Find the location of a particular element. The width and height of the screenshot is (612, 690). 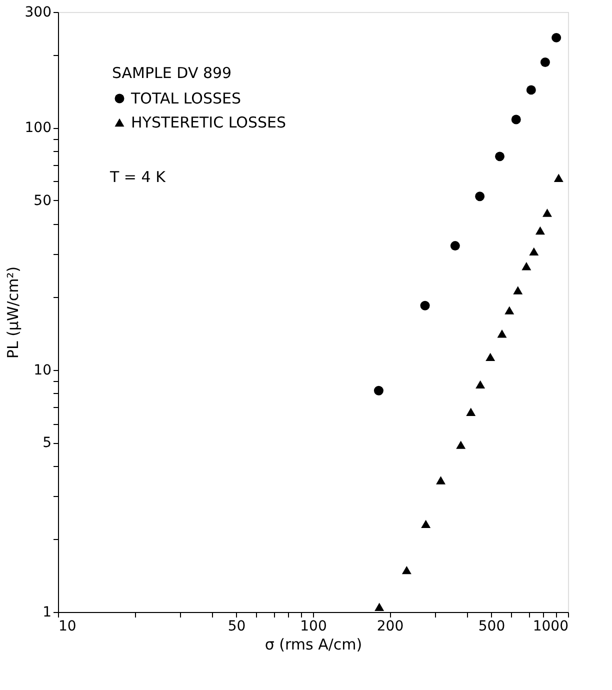

y-tick-label: 50 is located at coordinates (43, 200).